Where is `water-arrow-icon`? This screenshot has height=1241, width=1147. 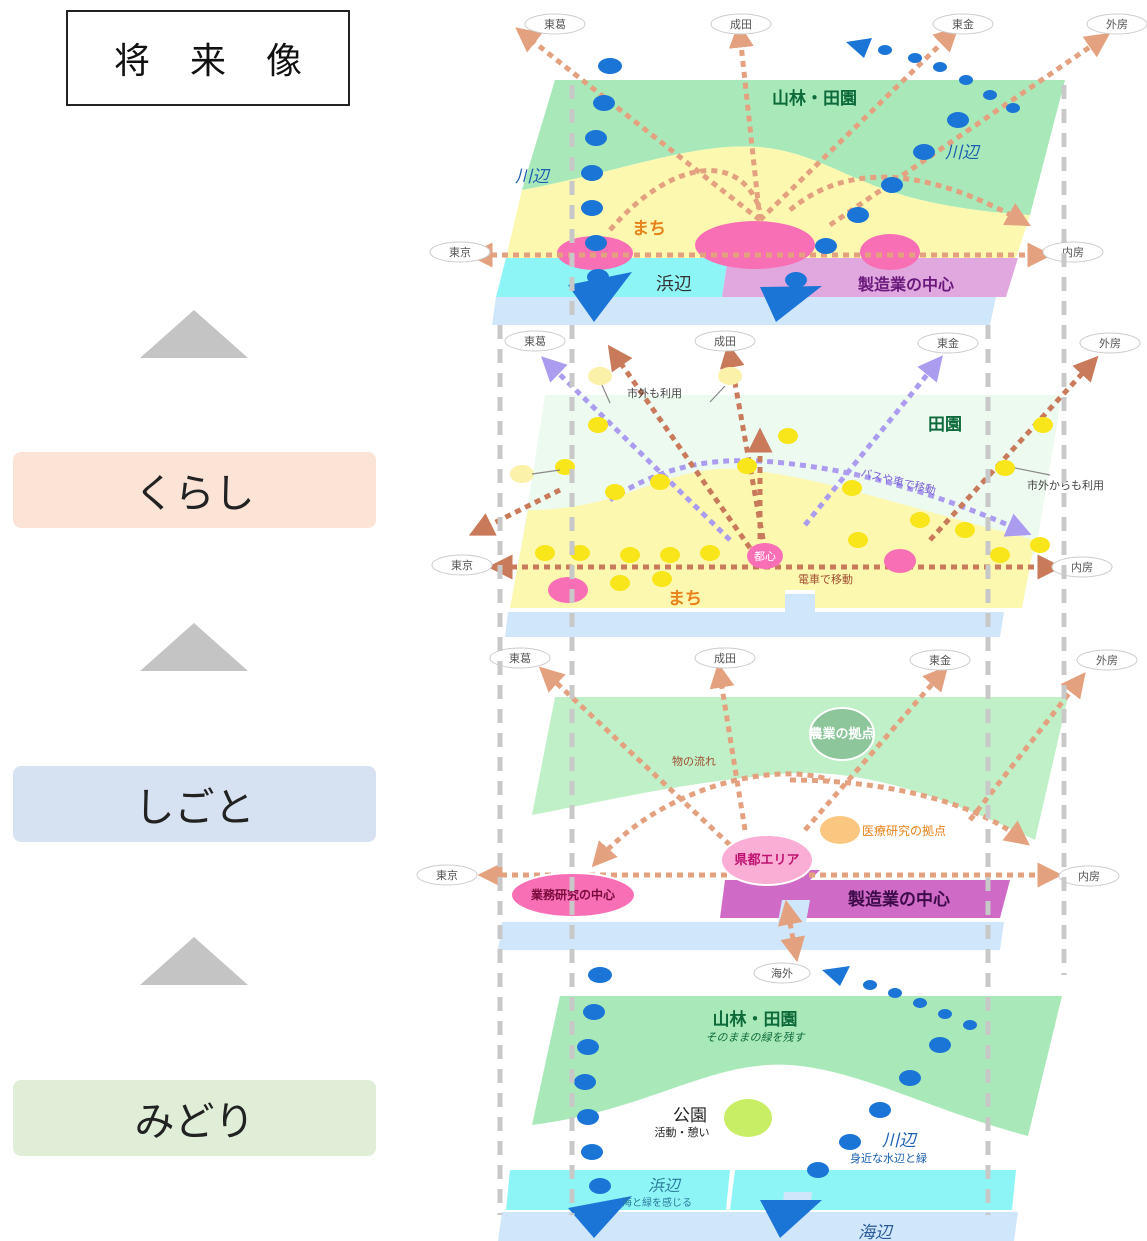 water-arrow-icon is located at coordinates (600, 297).